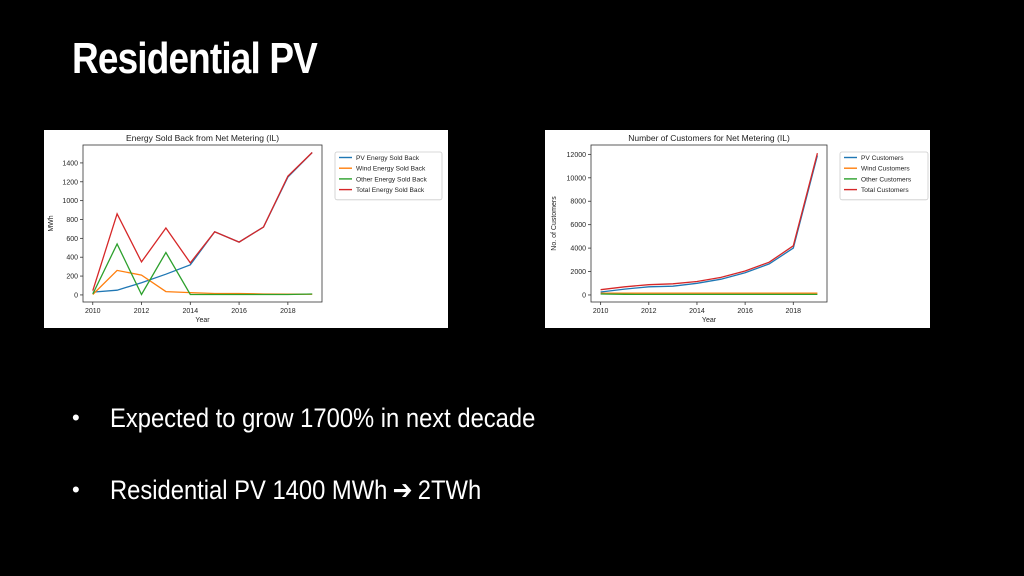 The width and height of the screenshot is (1024, 576). What do you see at coordinates (882, 158) in the screenshot?
I see `legend-label: PV Customers` at bounding box center [882, 158].